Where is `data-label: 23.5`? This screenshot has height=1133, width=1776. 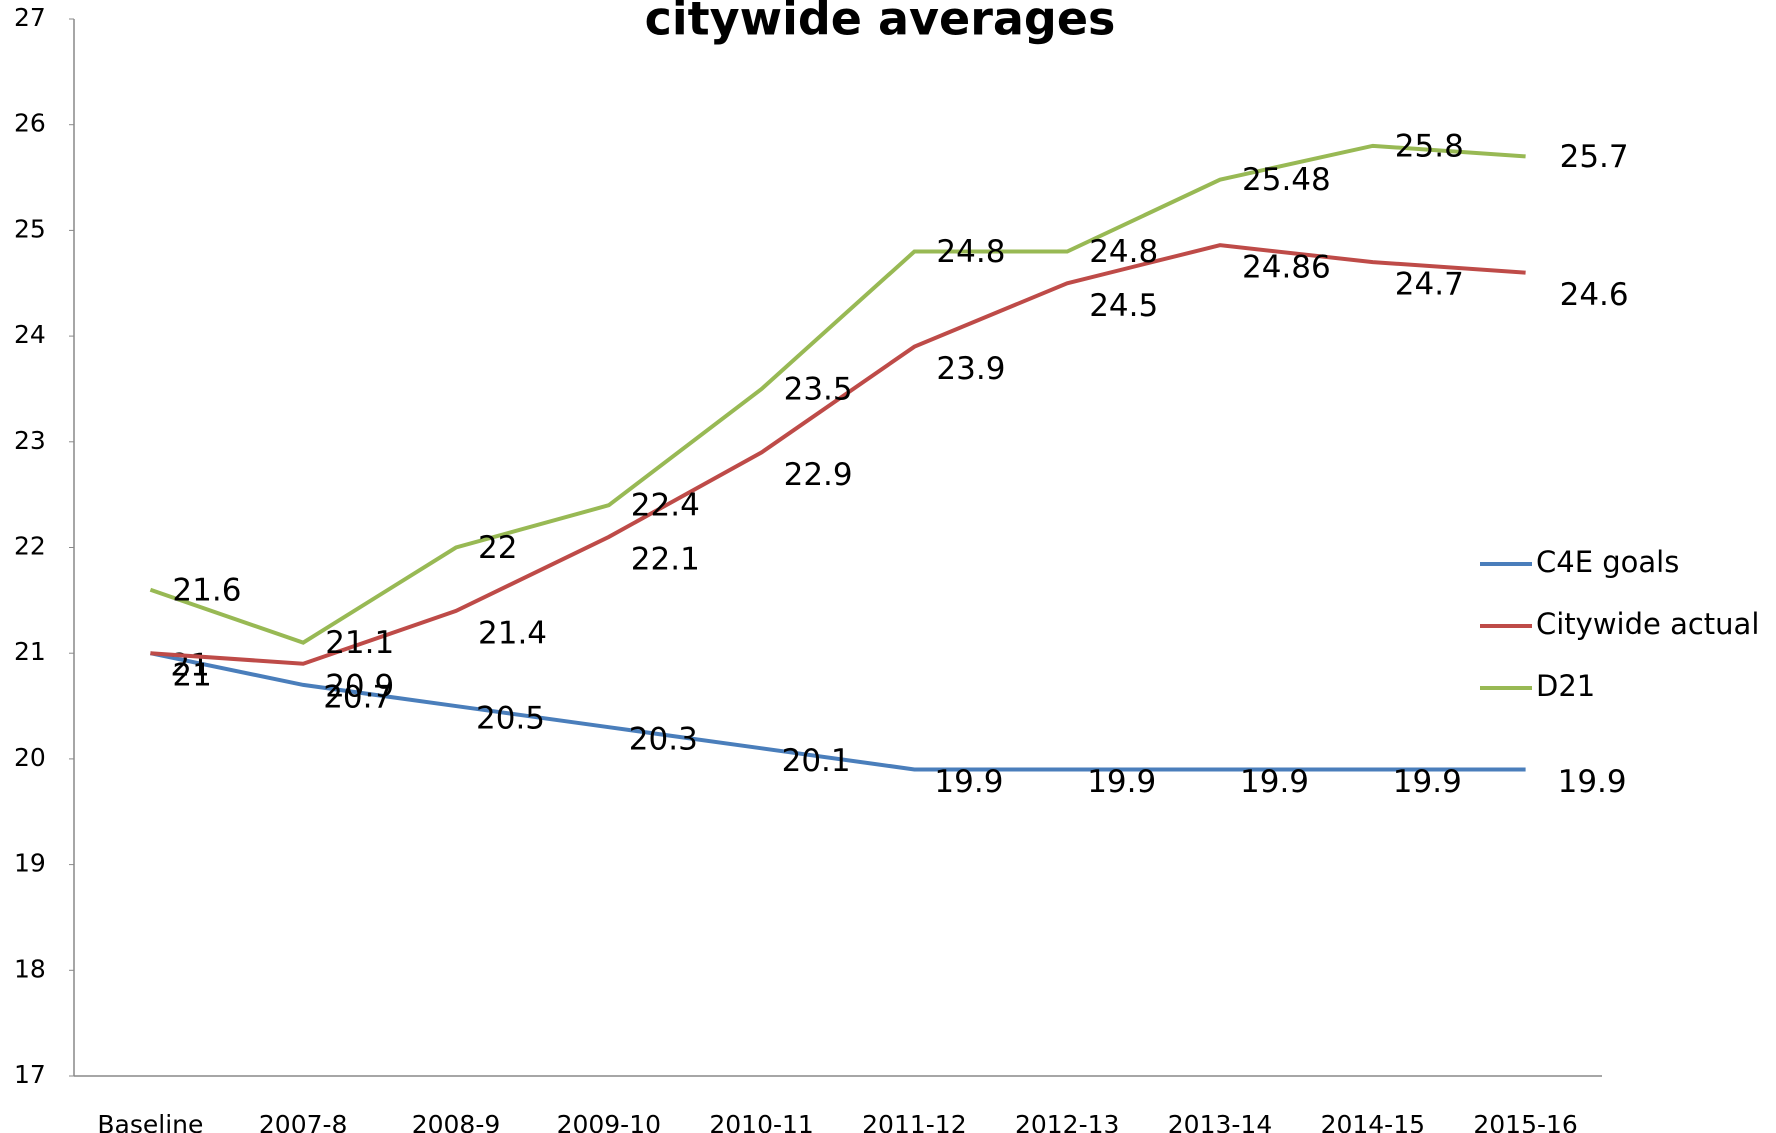 data-label: 23.5 is located at coordinates (818, 389).